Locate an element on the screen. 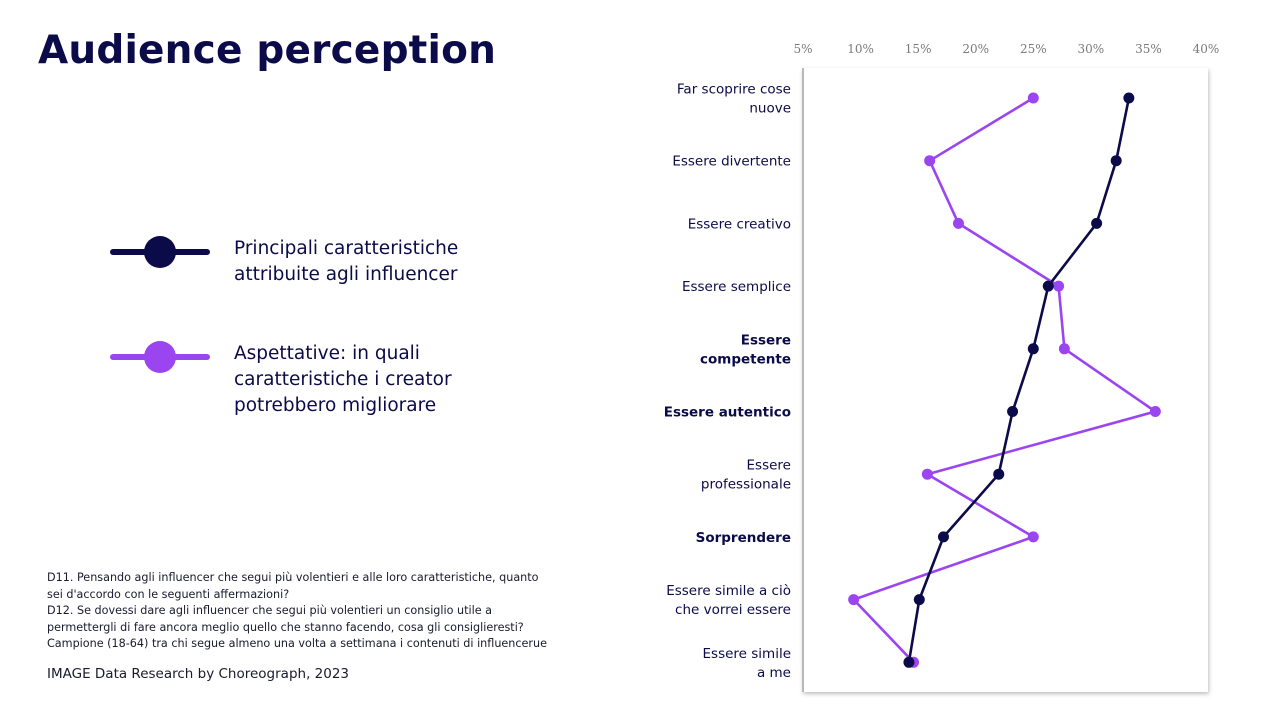  category-label-line: Far scoprire cose is located at coordinates (734, 90).